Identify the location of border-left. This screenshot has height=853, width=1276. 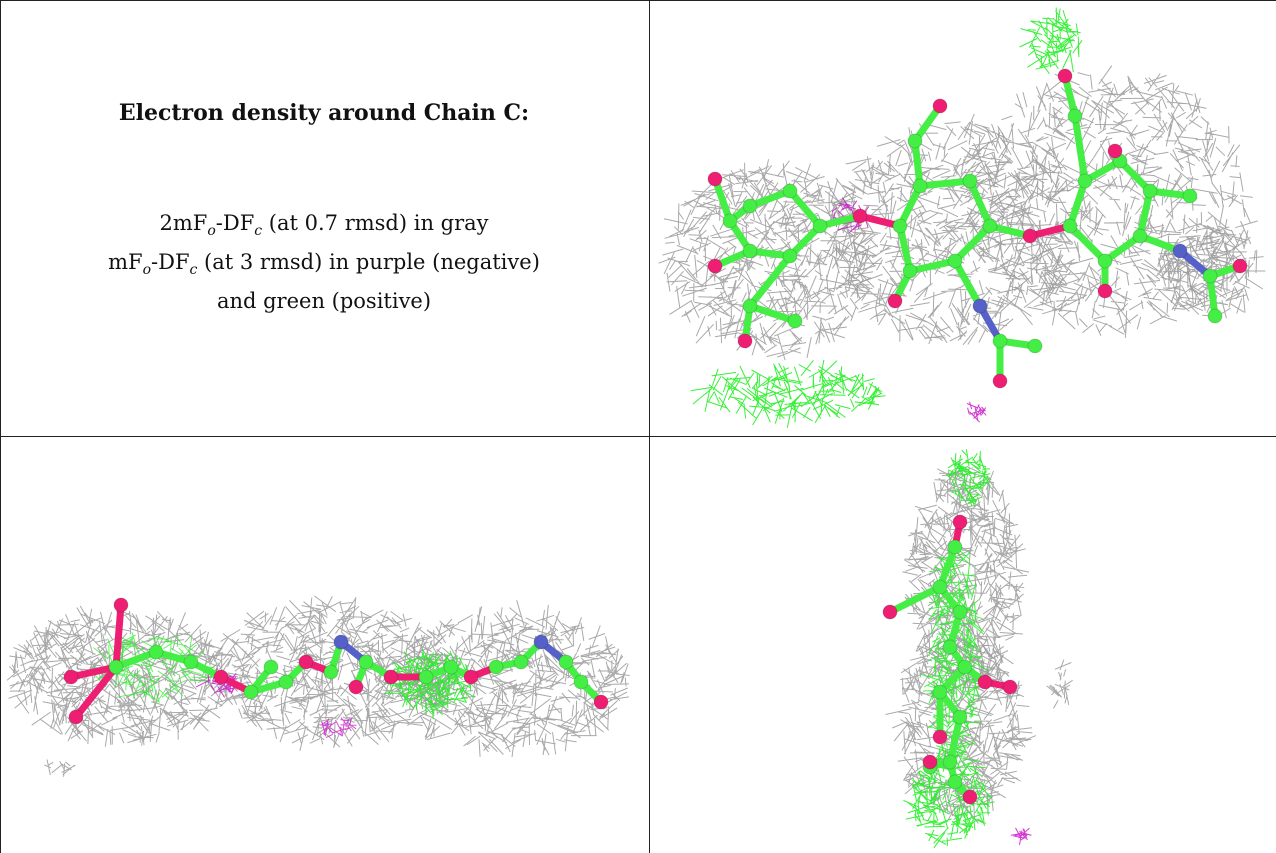
(0, 426).